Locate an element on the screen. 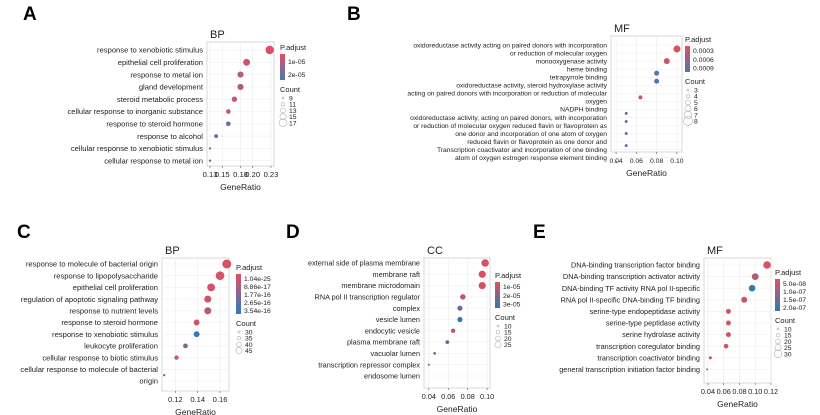 The image size is (820, 415). y-tick-label: DNA-binding transcription factor binding is located at coordinates (635, 265).